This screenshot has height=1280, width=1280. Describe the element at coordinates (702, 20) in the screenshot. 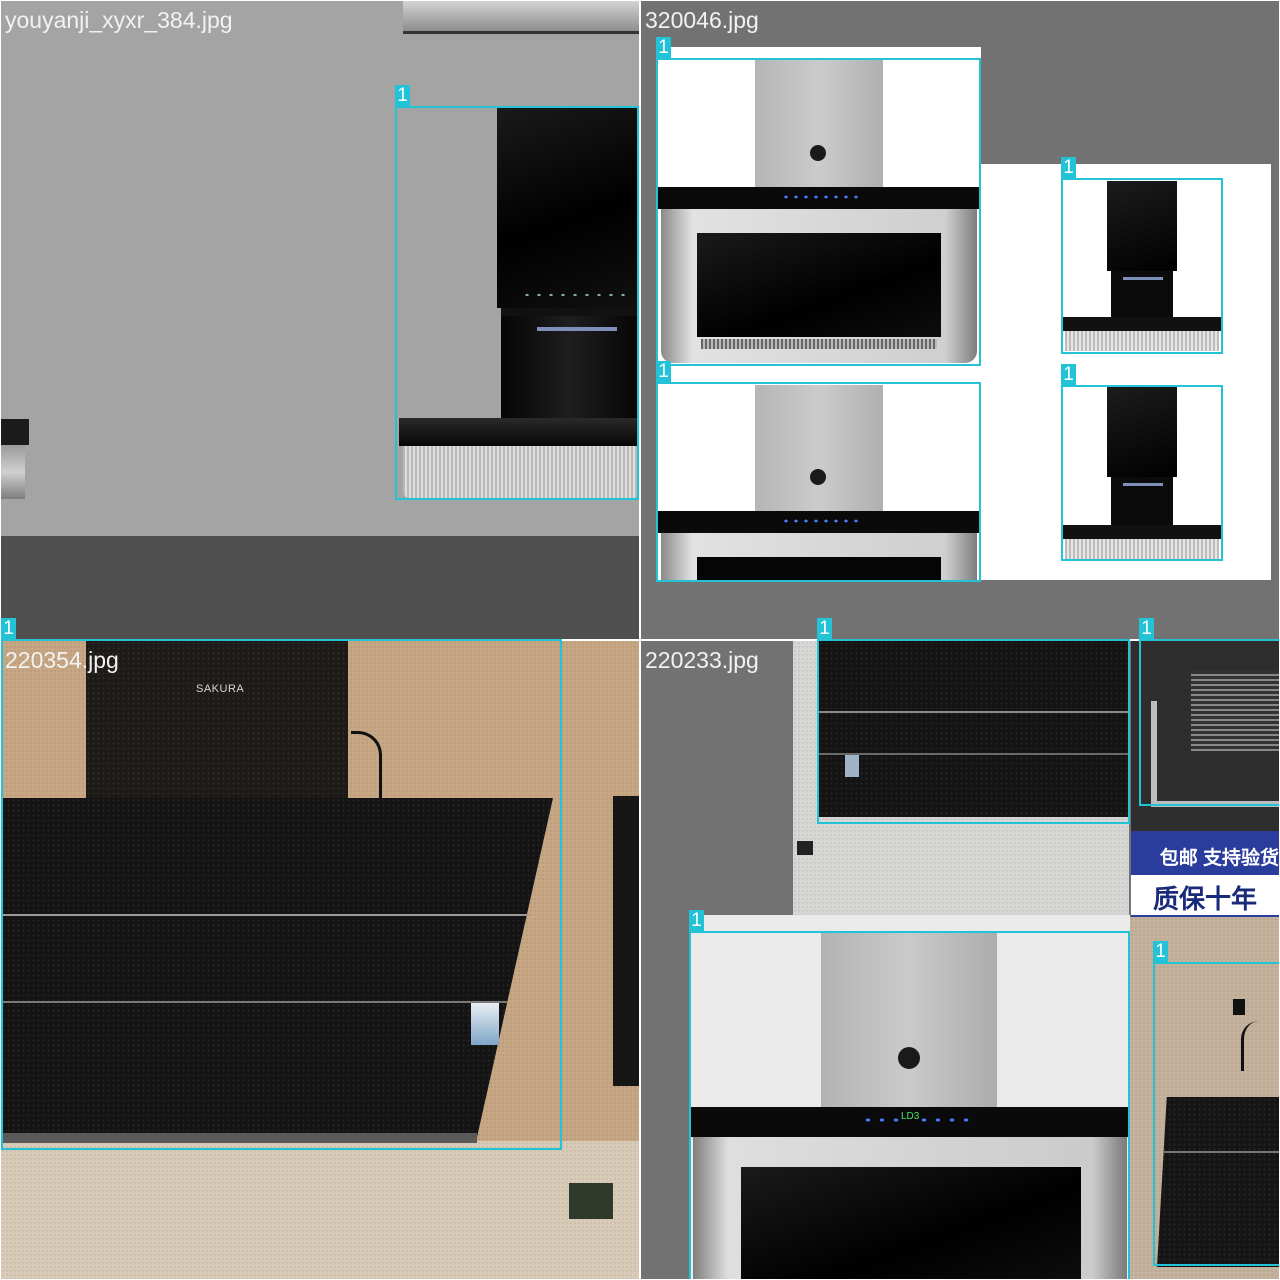

I see `image-filename: 320046.jpg` at that location.